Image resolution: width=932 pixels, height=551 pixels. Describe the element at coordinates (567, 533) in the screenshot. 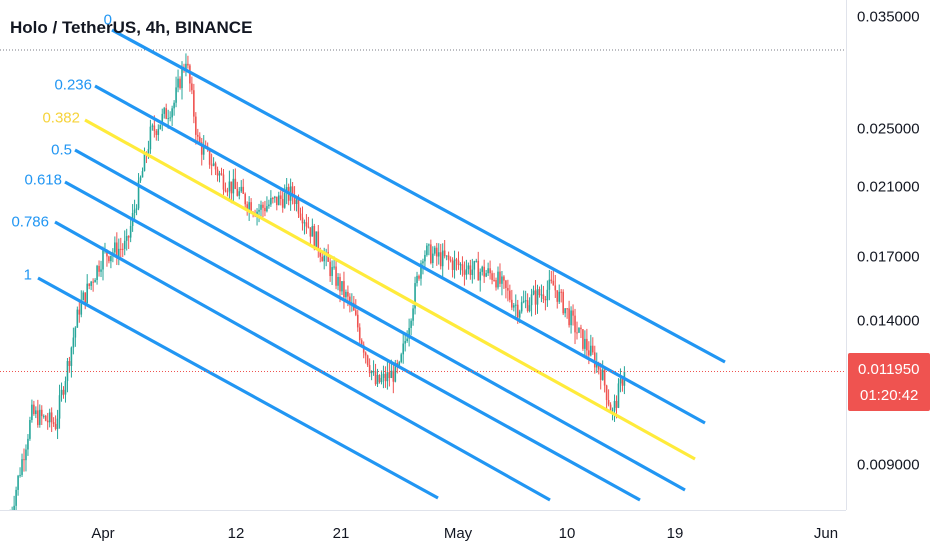

I see `time-tick: 10` at that location.